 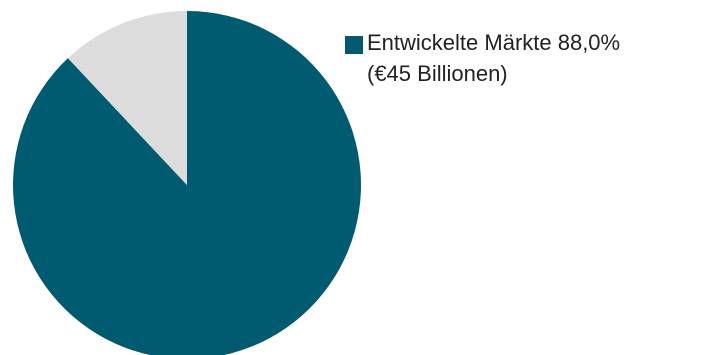 I want to click on legend-label-line2: (€45 Billionen), so click(x=437, y=73).